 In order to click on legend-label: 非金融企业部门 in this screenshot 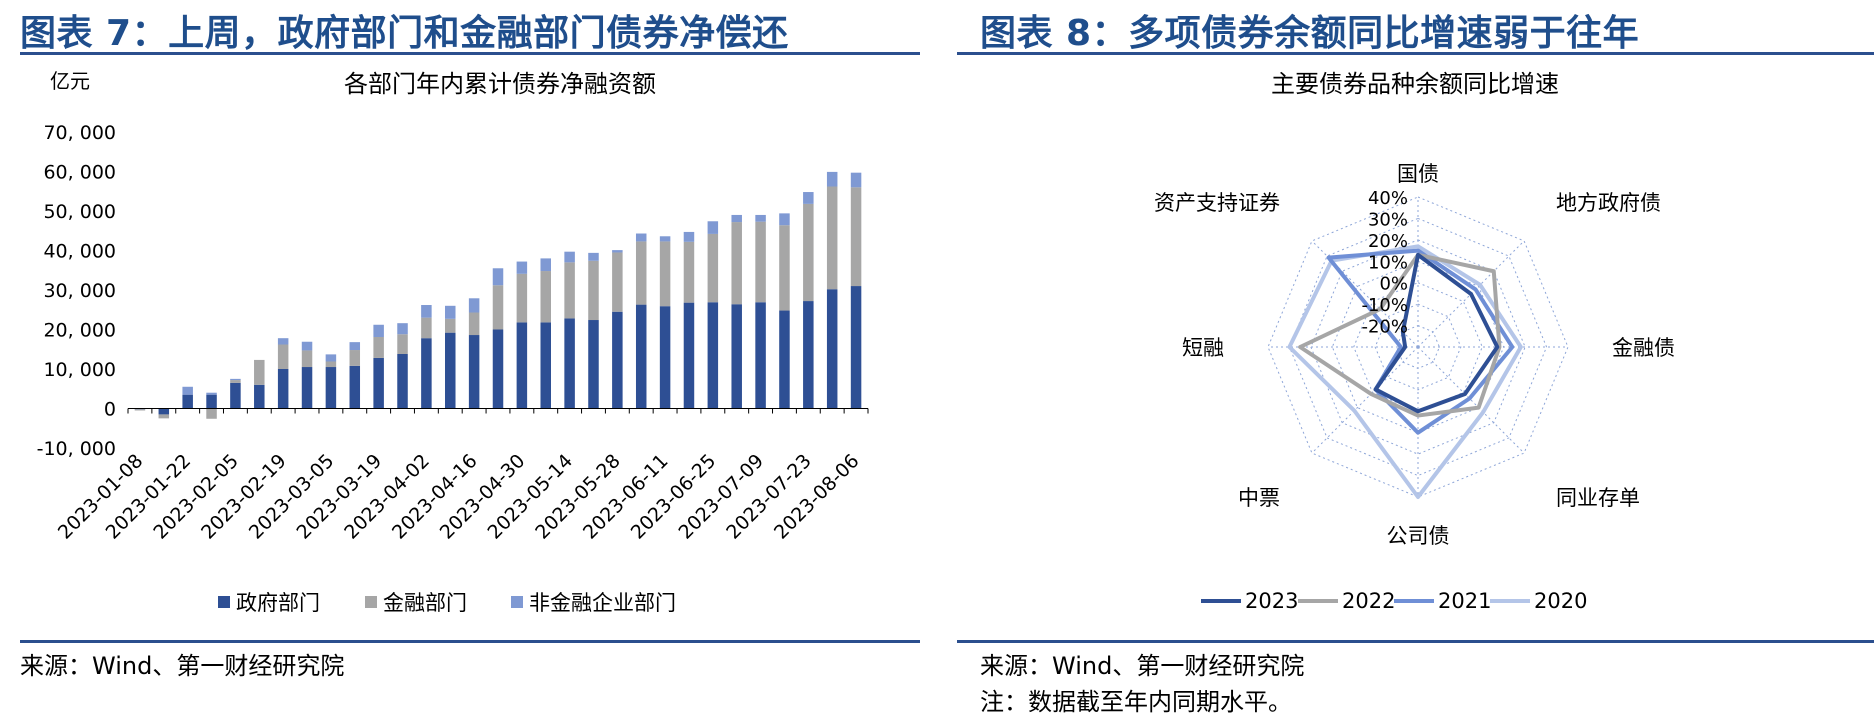, I will do `click(602, 603)`.